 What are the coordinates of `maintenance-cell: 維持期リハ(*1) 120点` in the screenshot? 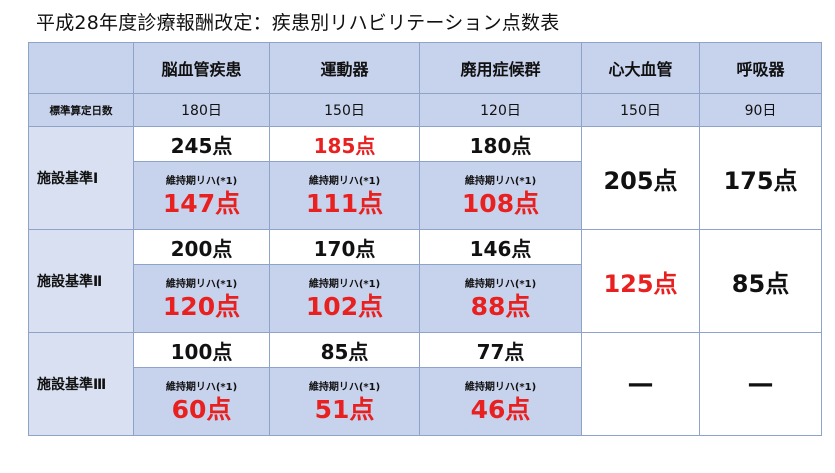 It's located at (201, 298).